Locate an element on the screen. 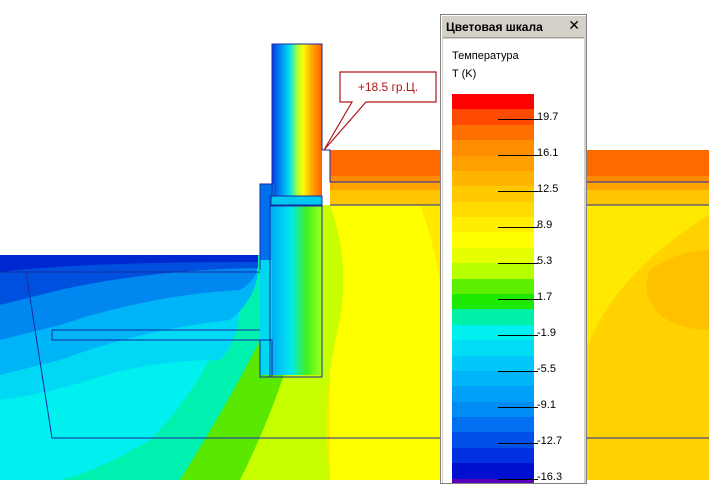  temperature-callout is located at coordinates (380, 111).